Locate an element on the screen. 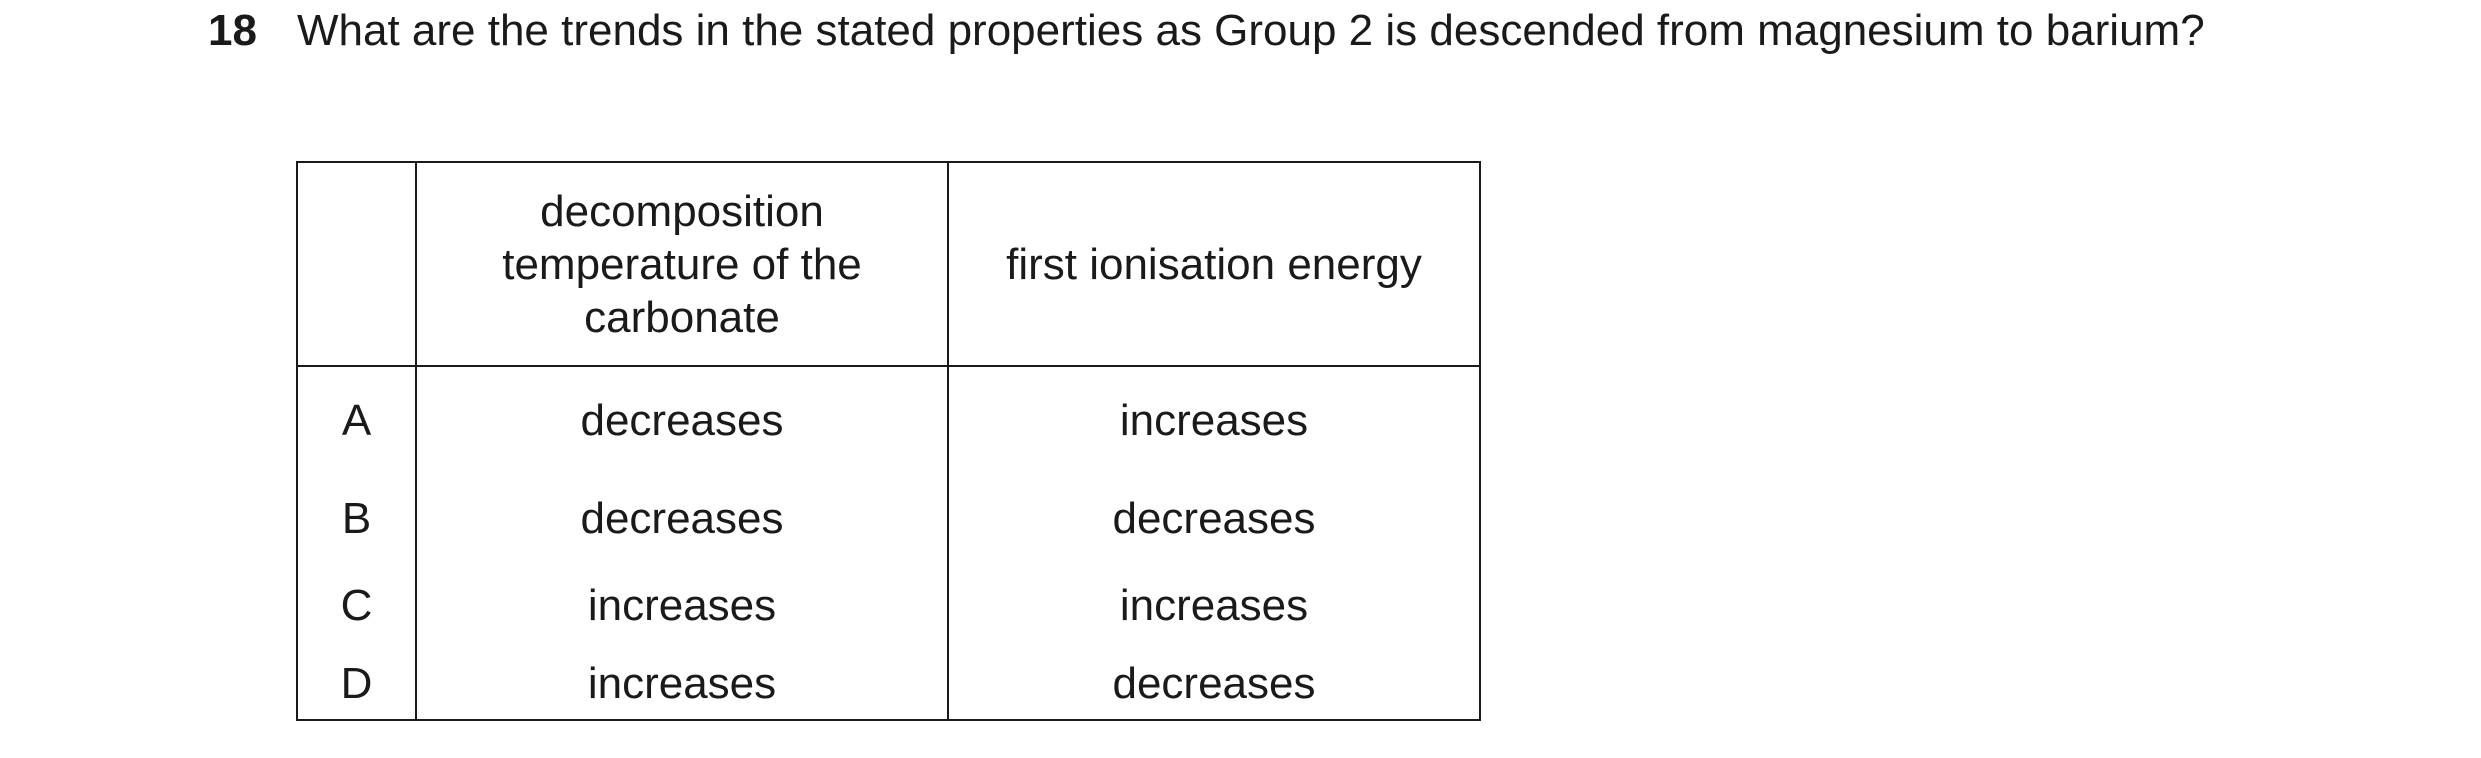  option-b-decomposition: decreases is located at coordinates (682, 518).